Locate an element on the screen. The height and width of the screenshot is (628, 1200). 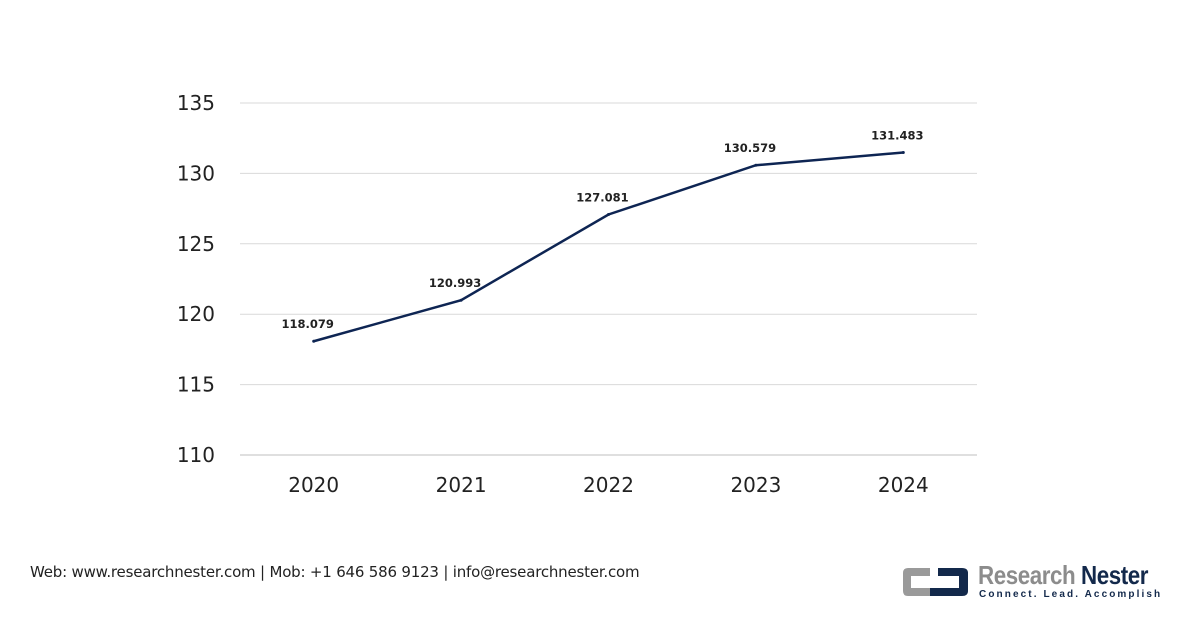
y-tick-label: 135 is located at coordinates (196, 103).